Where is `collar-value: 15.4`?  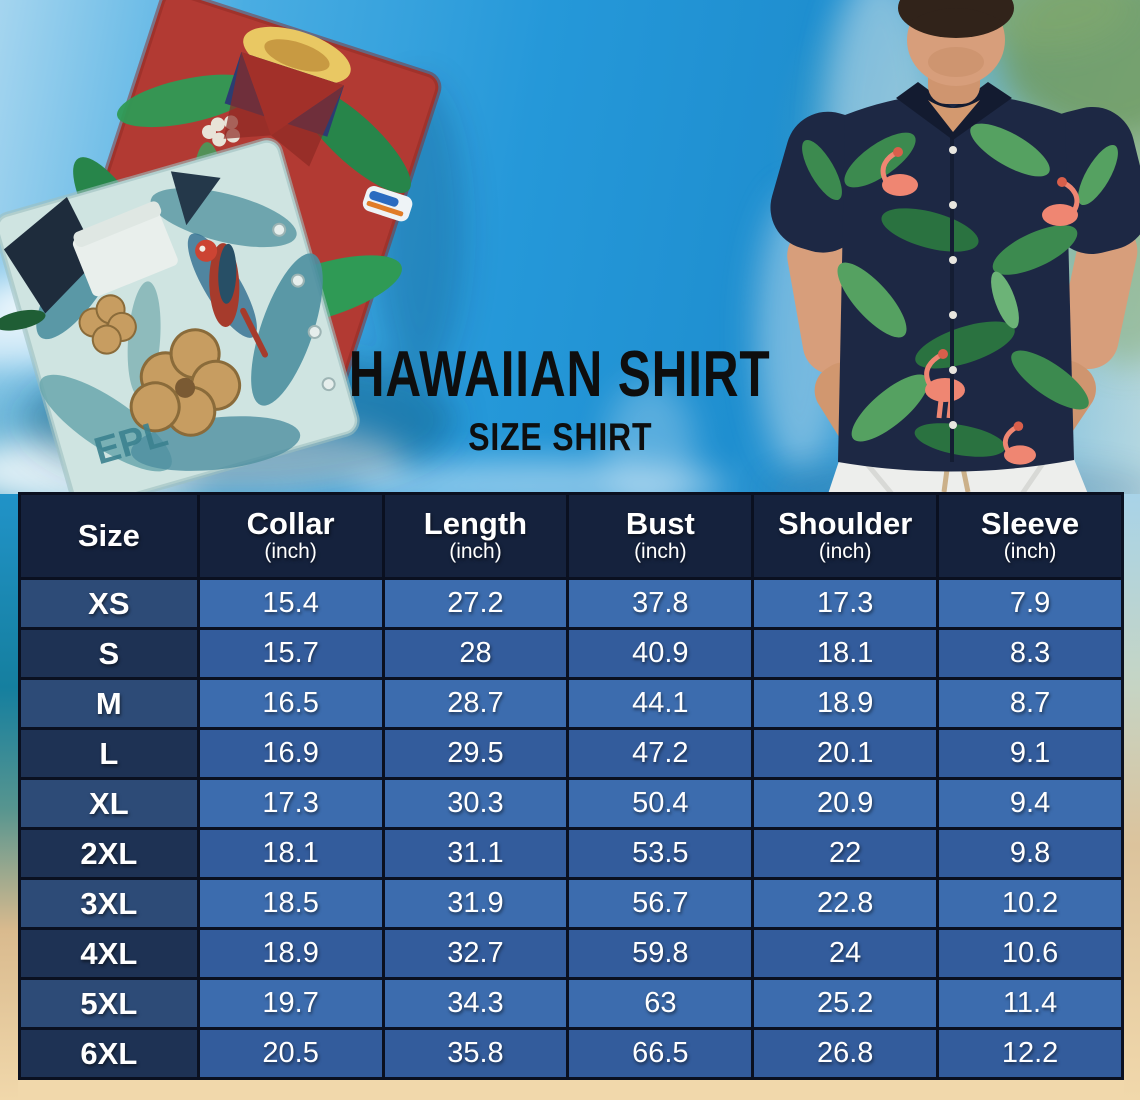 collar-value: 15.4 is located at coordinates (290, 603).